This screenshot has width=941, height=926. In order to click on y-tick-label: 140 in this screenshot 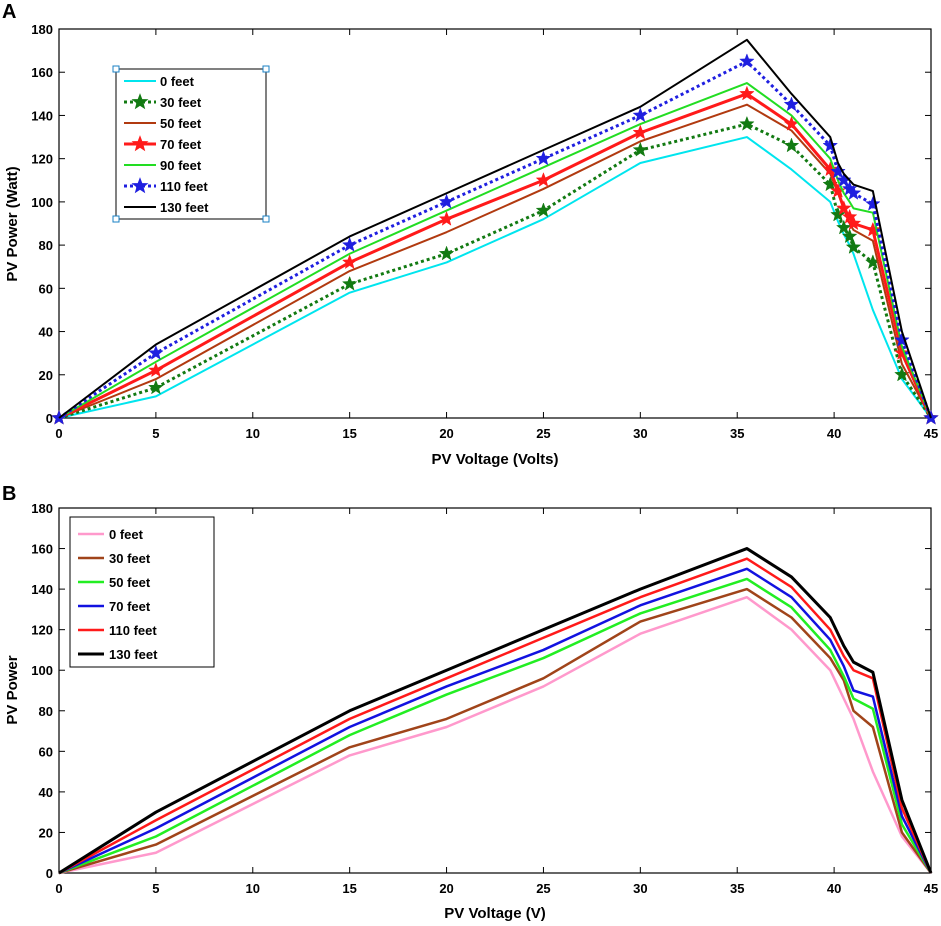, I will do `click(42, 589)`.